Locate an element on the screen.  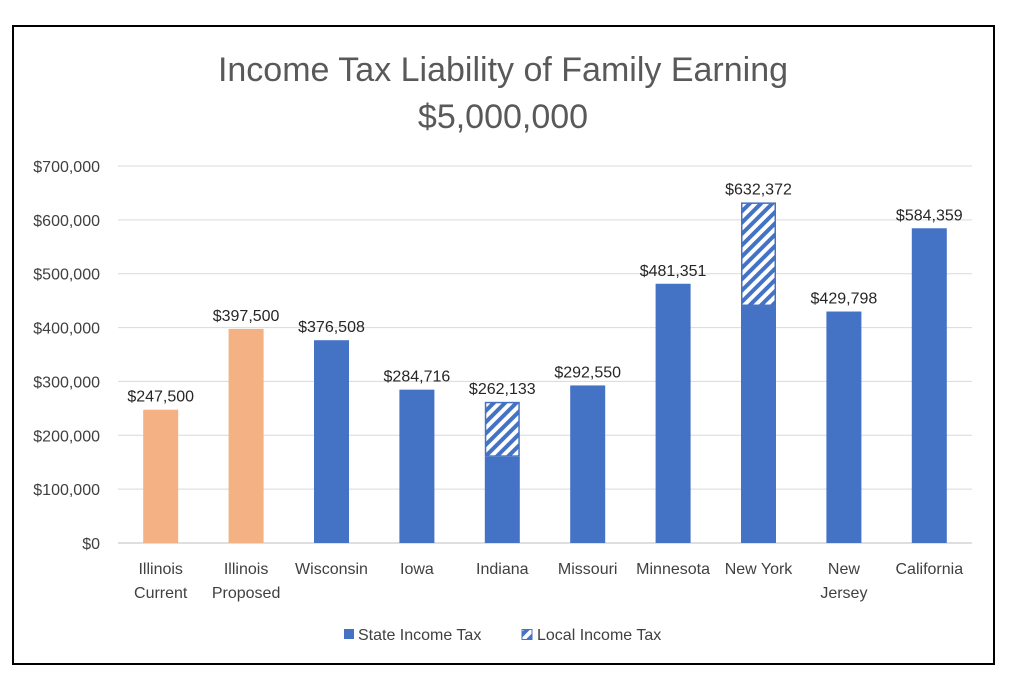
data-label: $481,351 is located at coordinates (673, 271).